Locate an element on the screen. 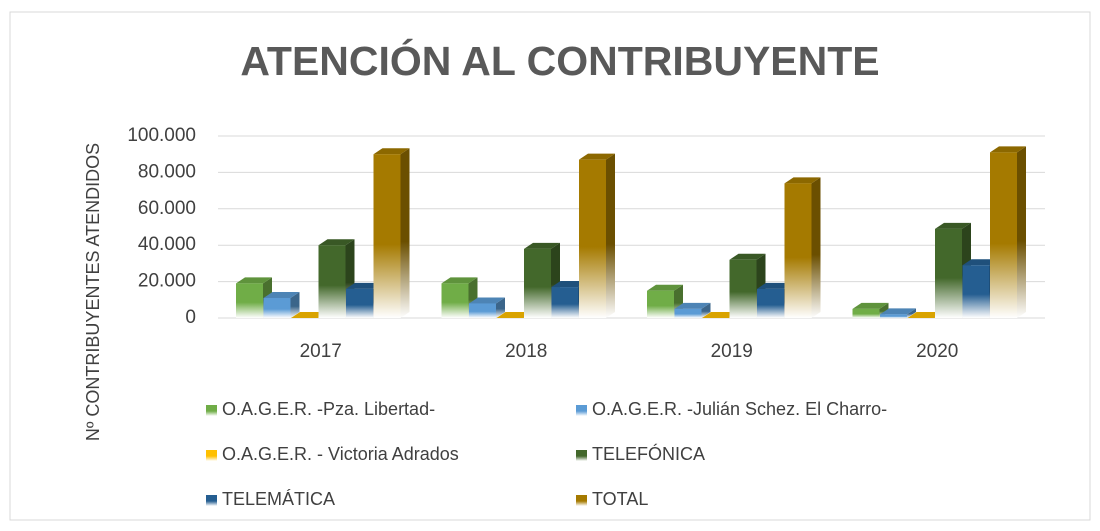 This screenshot has width=1100, height=531. y-tick-label: 80.000 is located at coordinates (167, 171).